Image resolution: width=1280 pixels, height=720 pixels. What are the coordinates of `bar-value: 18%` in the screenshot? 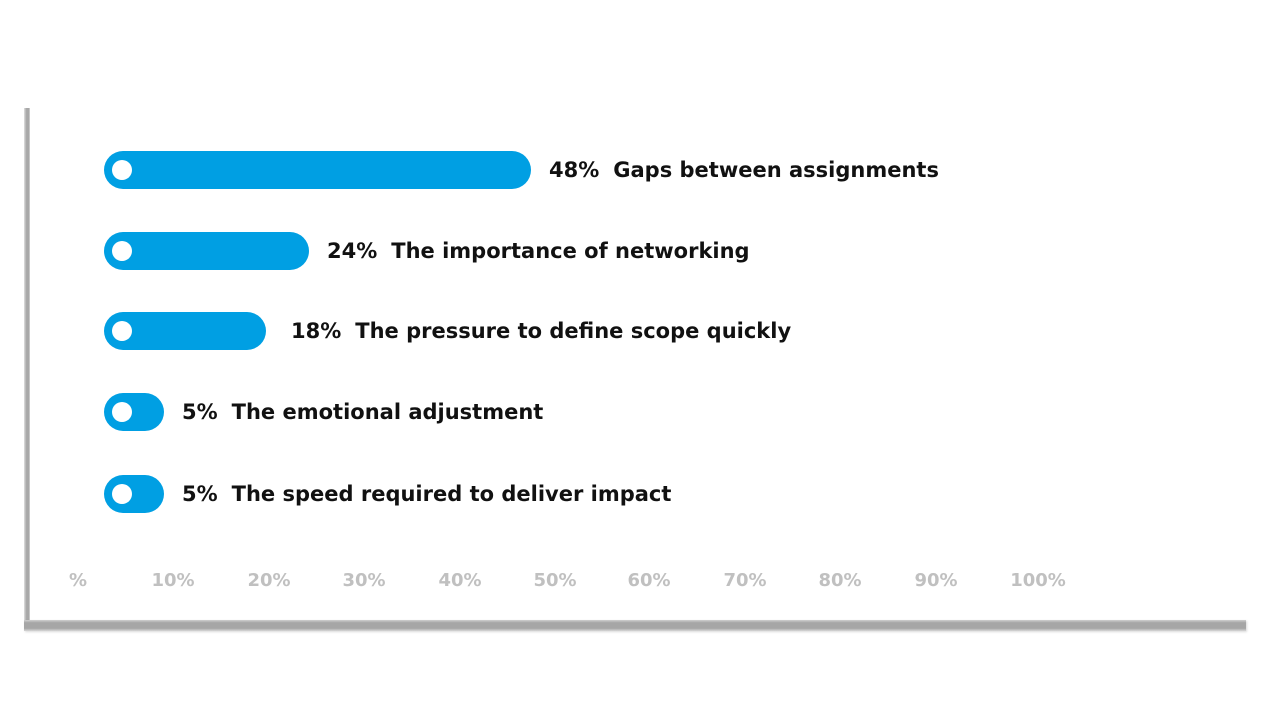 It's located at (316, 331).